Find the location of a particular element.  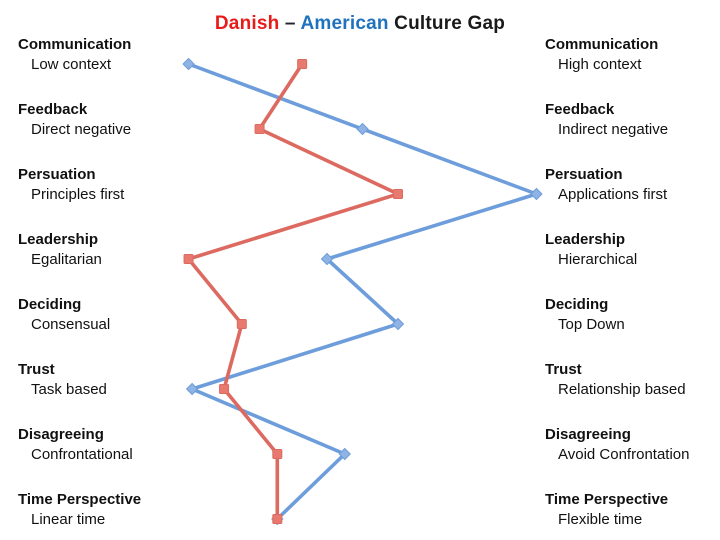

title-suffix: Culture Gap is located at coordinates (450, 23).